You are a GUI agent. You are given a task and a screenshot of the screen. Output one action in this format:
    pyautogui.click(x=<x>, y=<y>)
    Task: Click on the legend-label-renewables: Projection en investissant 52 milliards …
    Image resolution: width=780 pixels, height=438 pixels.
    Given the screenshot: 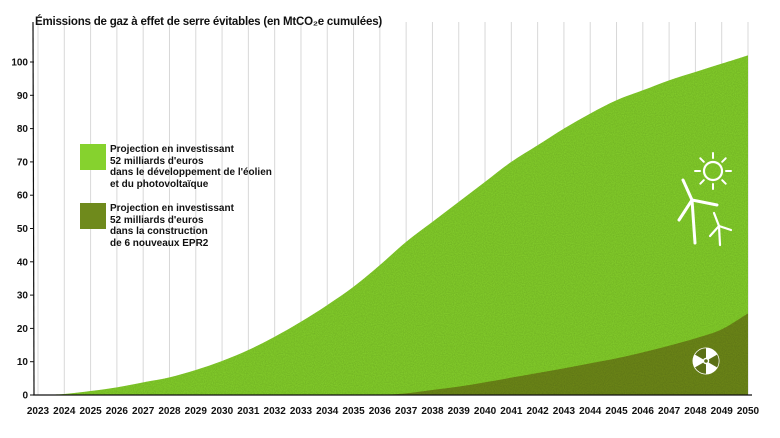 What is the action you would take?
    pyautogui.click(x=205, y=167)
    